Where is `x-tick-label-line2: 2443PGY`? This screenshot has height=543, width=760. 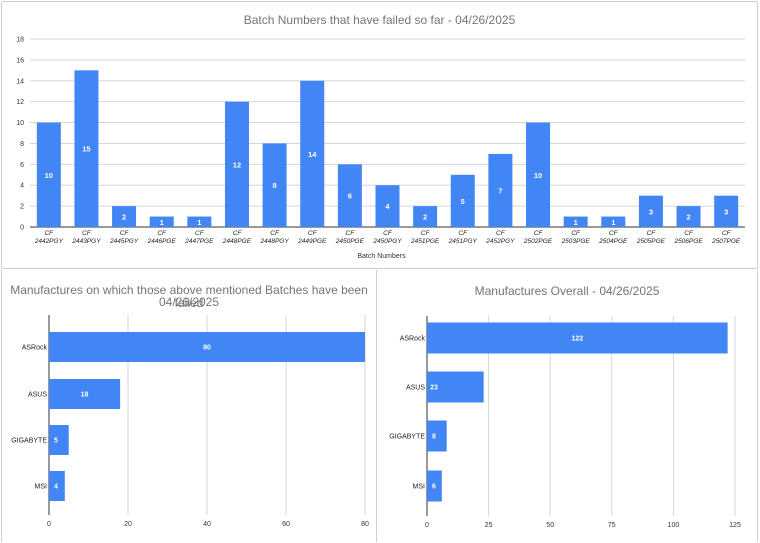
x-tick-label-line2: 2443PGY is located at coordinates (86, 241).